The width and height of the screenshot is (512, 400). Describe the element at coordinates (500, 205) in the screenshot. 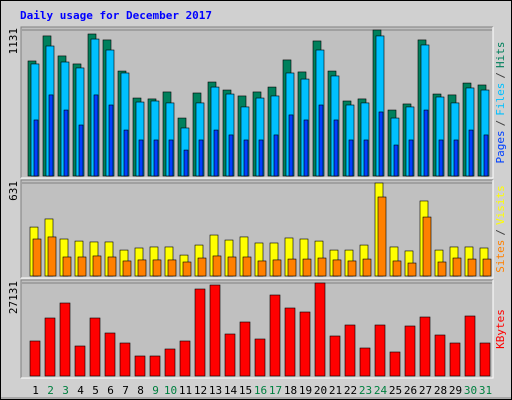

I see `legend-entry: Visits` at that location.